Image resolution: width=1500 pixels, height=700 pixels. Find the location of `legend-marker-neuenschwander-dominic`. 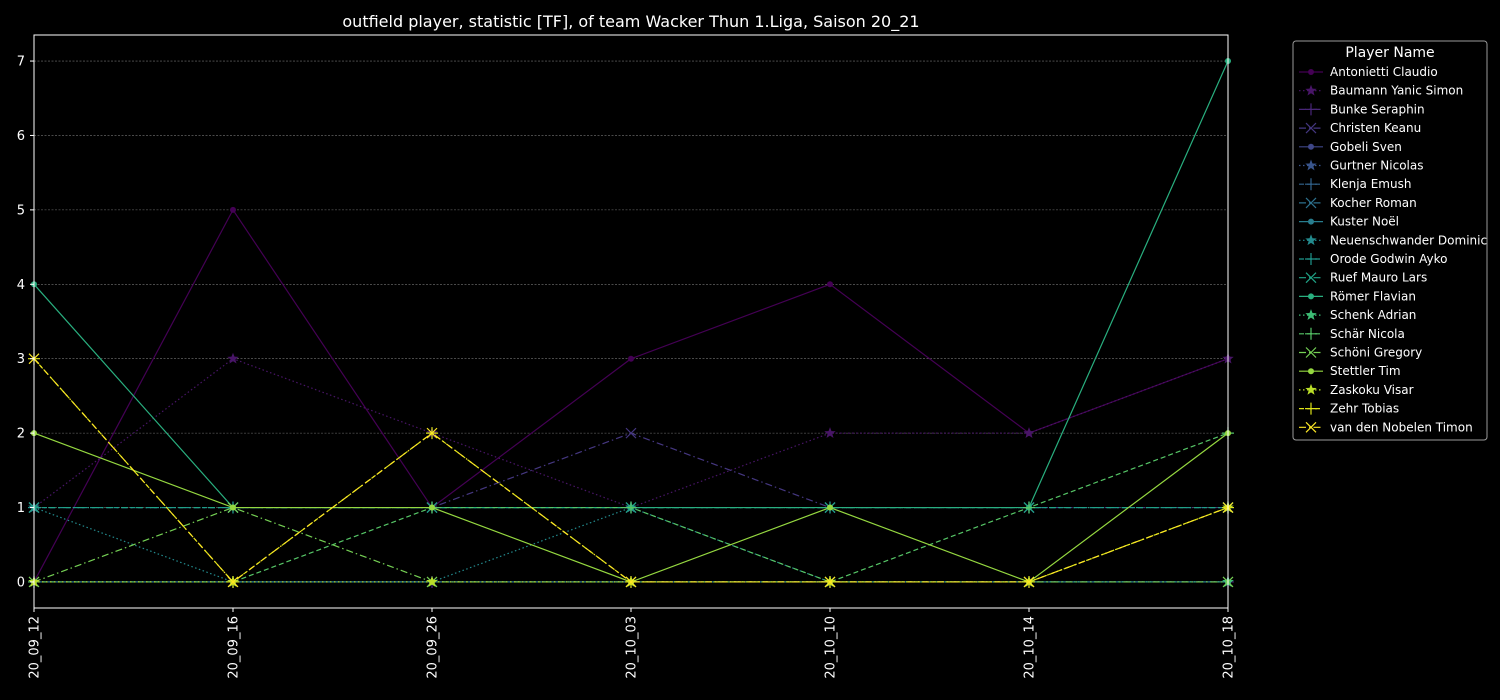

legend-marker-neuenschwander-dominic is located at coordinates (1311, 240).